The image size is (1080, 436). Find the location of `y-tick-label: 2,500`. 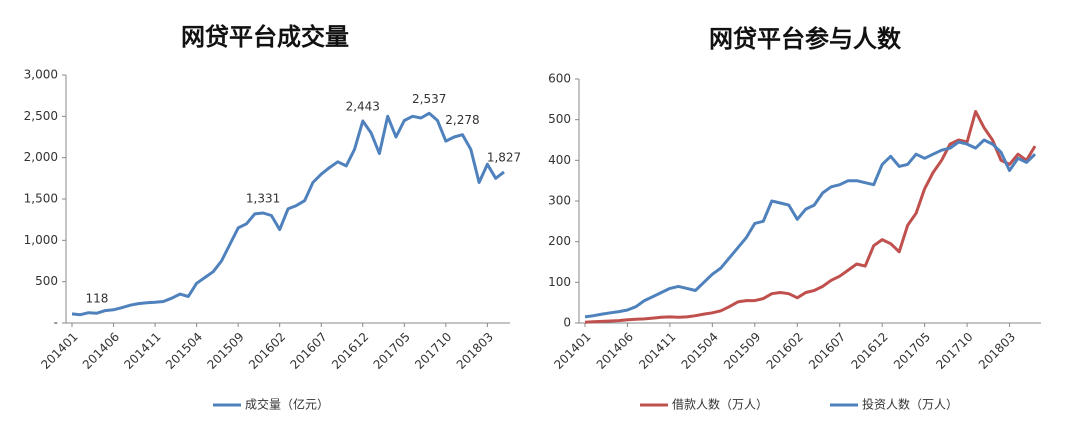

y-tick-label: 2,500 is located at coordinates (41, 116).